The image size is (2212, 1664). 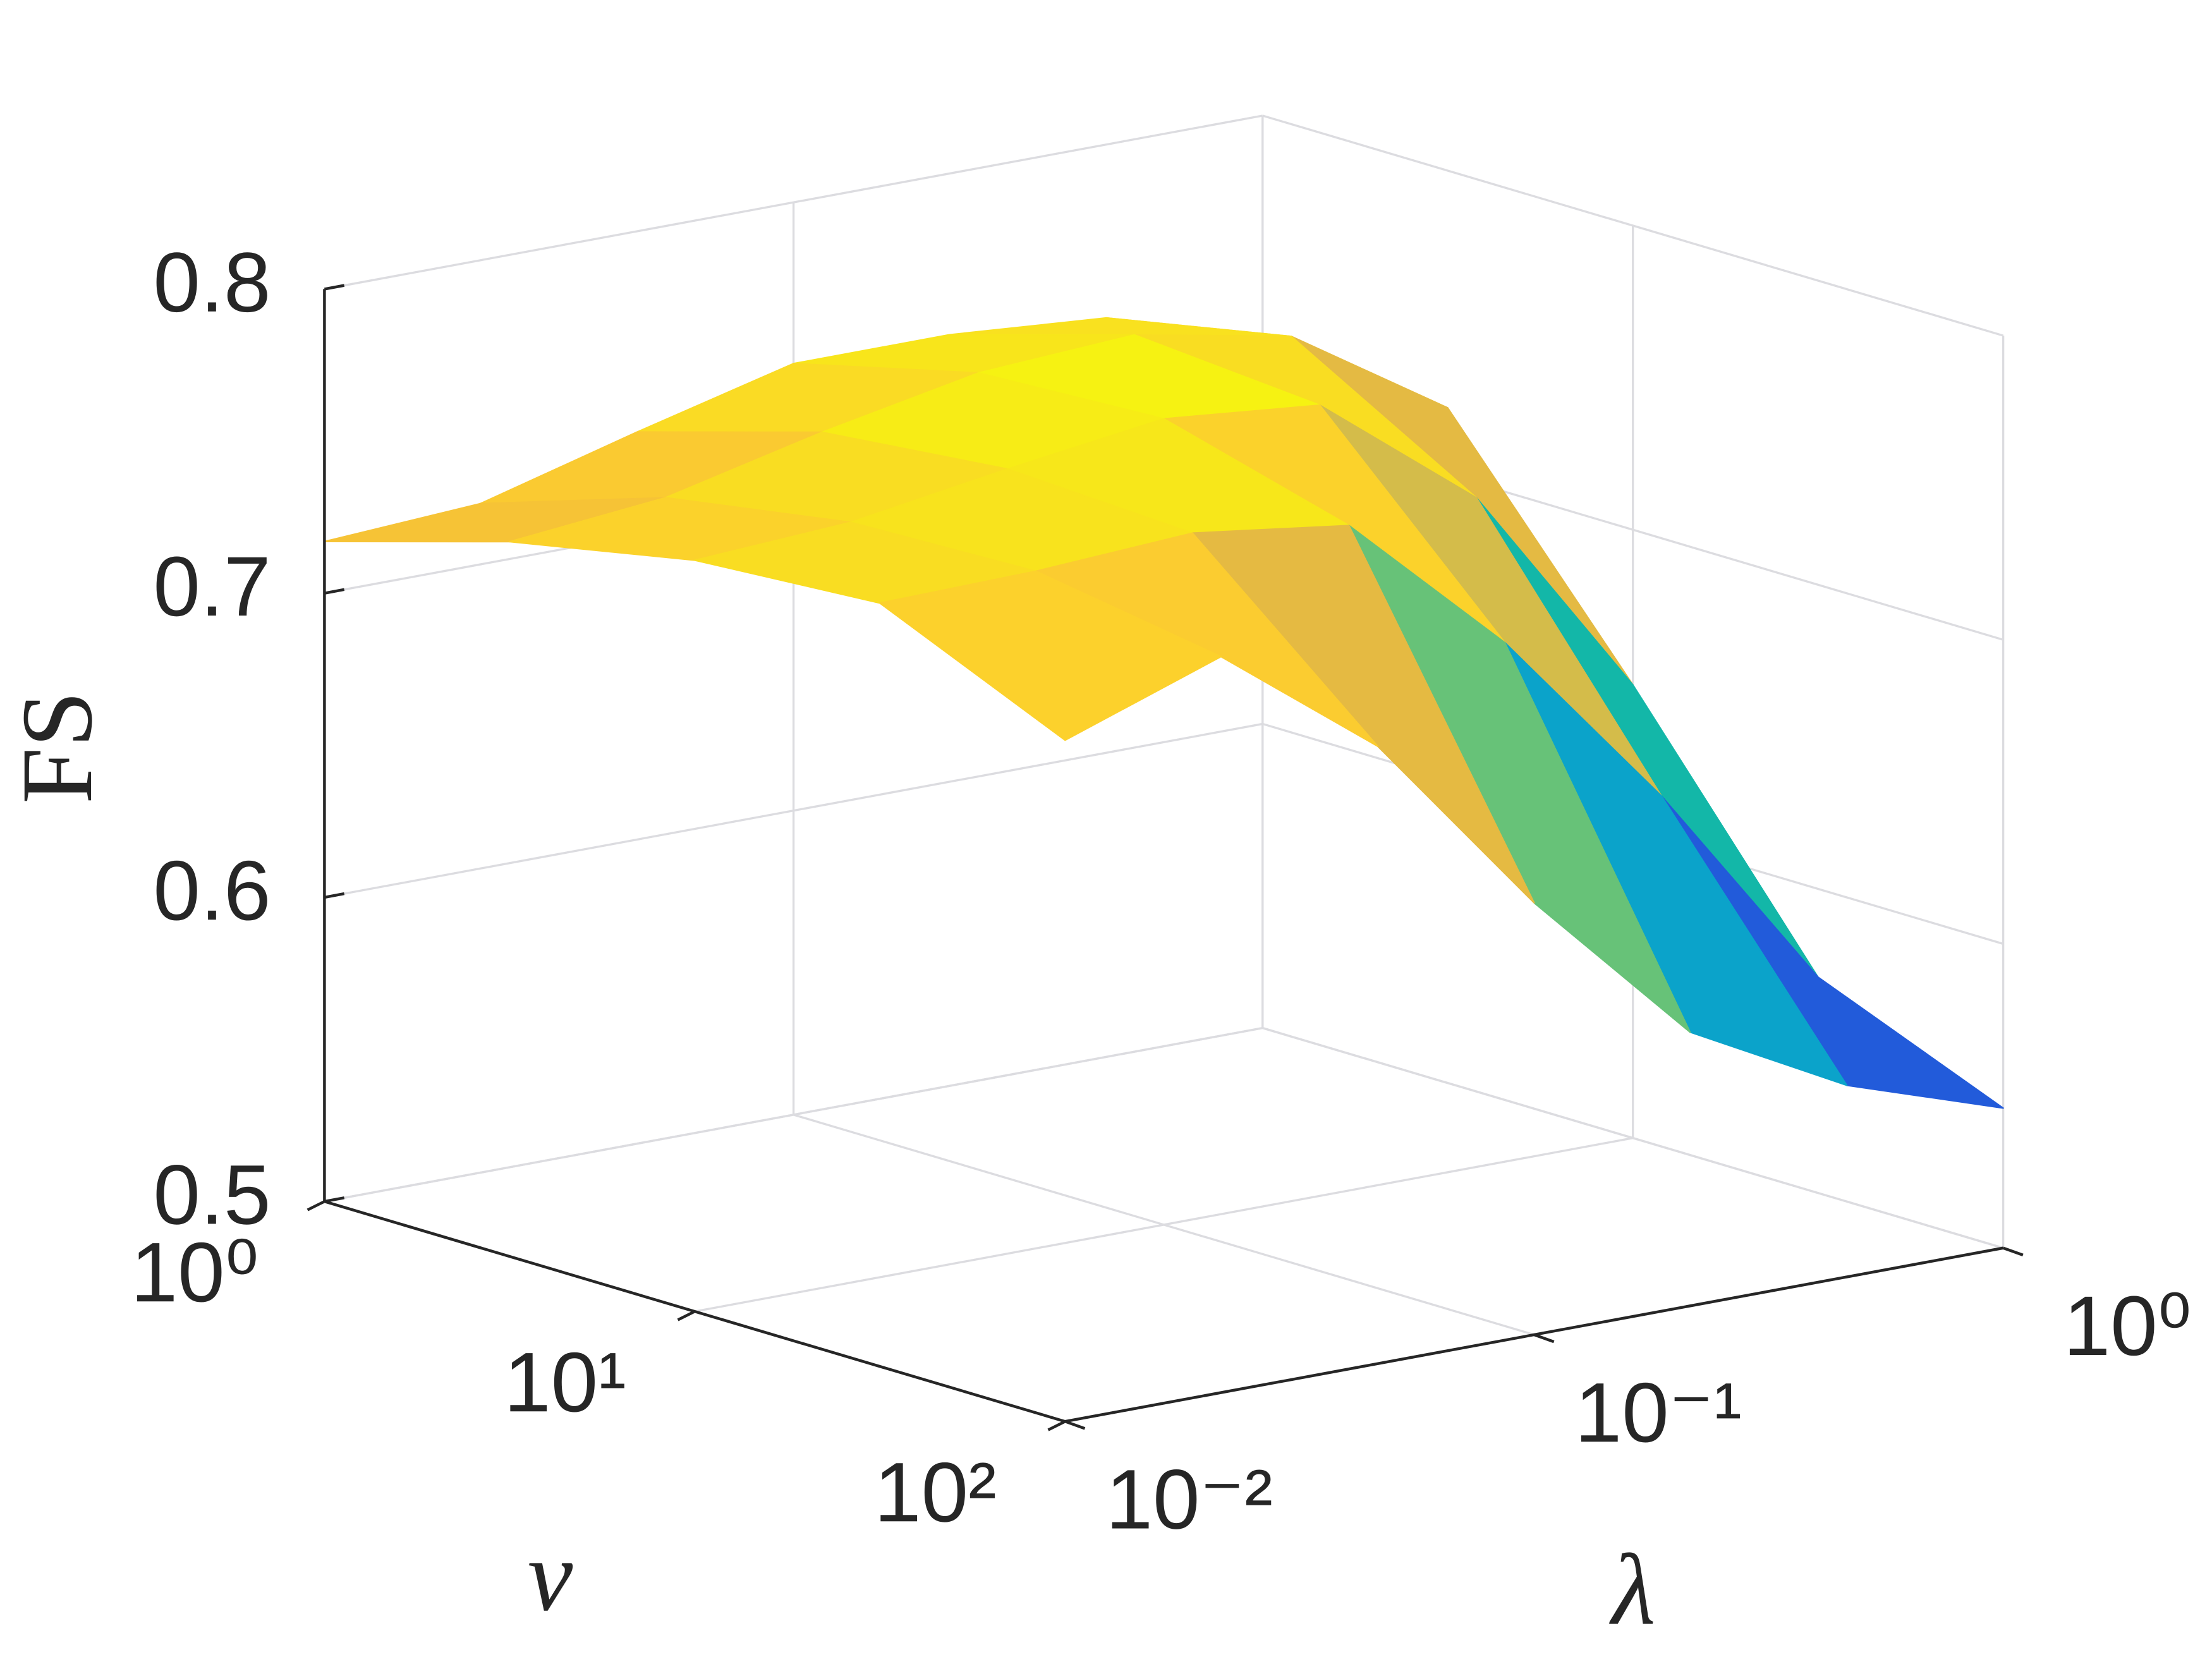 I want to click on z-tick-label: 0.5, so click(x=211, y=1195).